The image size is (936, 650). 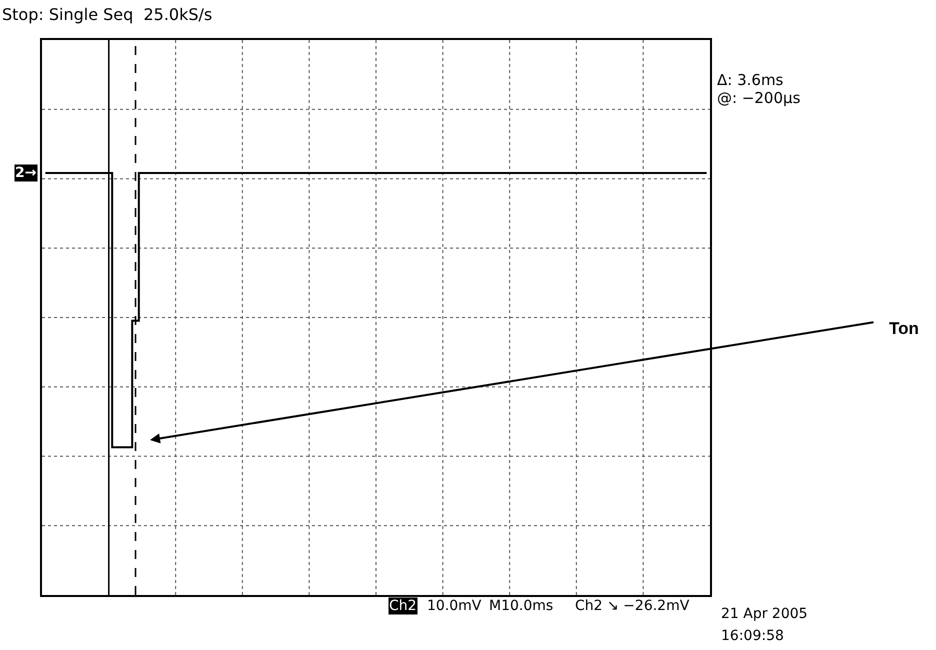 I want to click on chart-title: Stop: Single Seq 25.0kS/s, so click(x=107, y=14).